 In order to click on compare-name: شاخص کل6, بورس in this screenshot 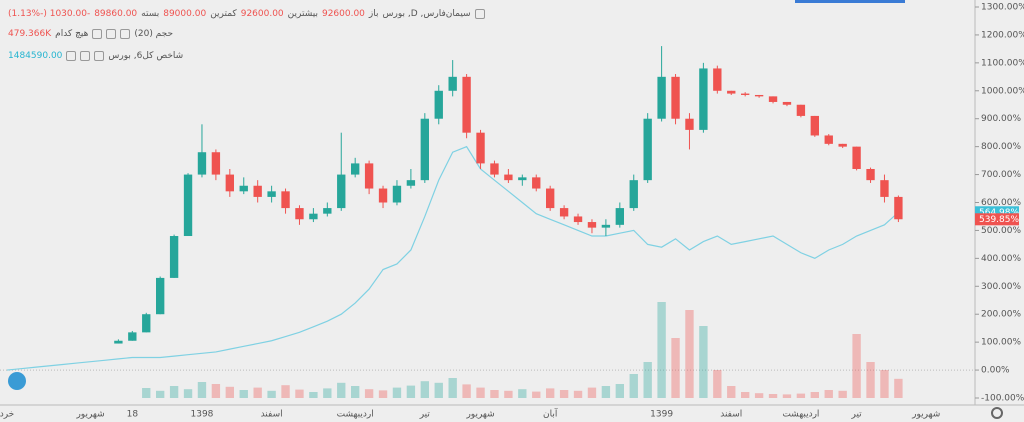, I will do `click(146, 56)`.